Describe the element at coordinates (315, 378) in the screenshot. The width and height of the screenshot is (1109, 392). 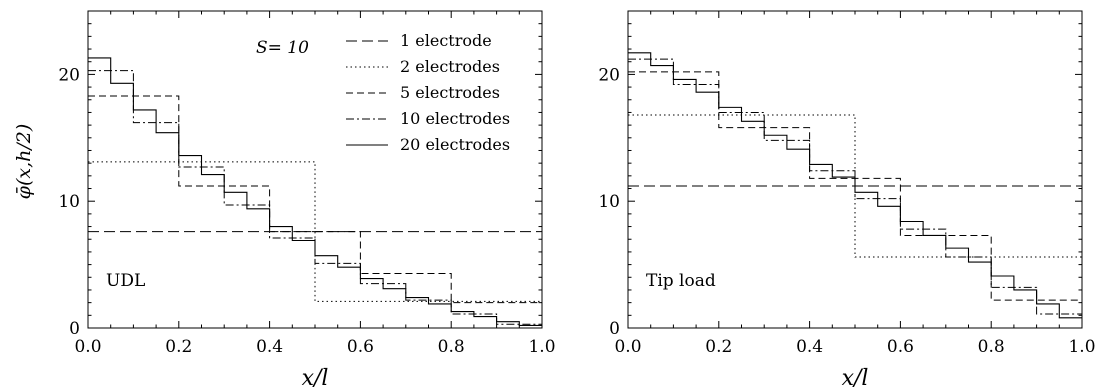
I see `udl-x-axis-title: x/l` at that location.